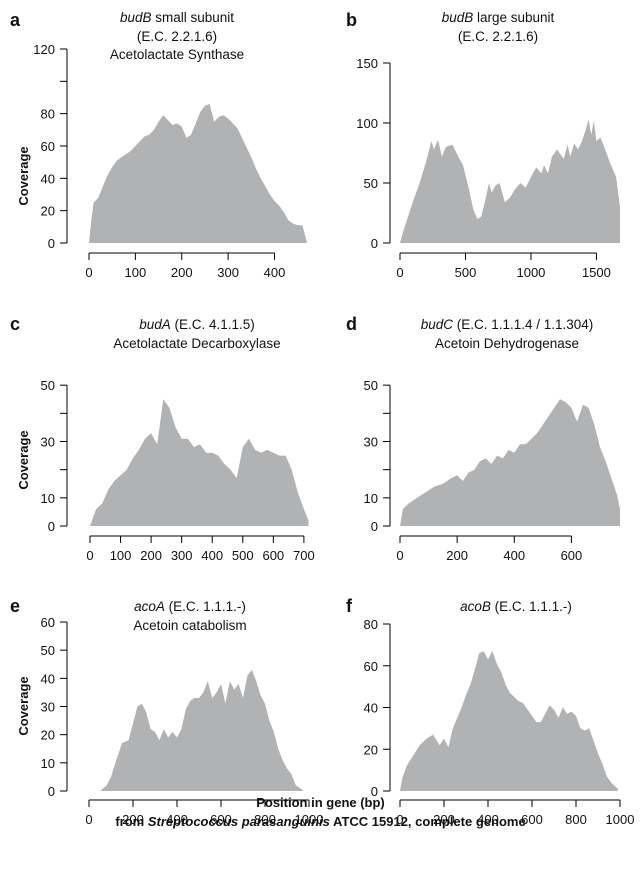  I want to click on y-tick-label-f: 80, so click(371, 624).